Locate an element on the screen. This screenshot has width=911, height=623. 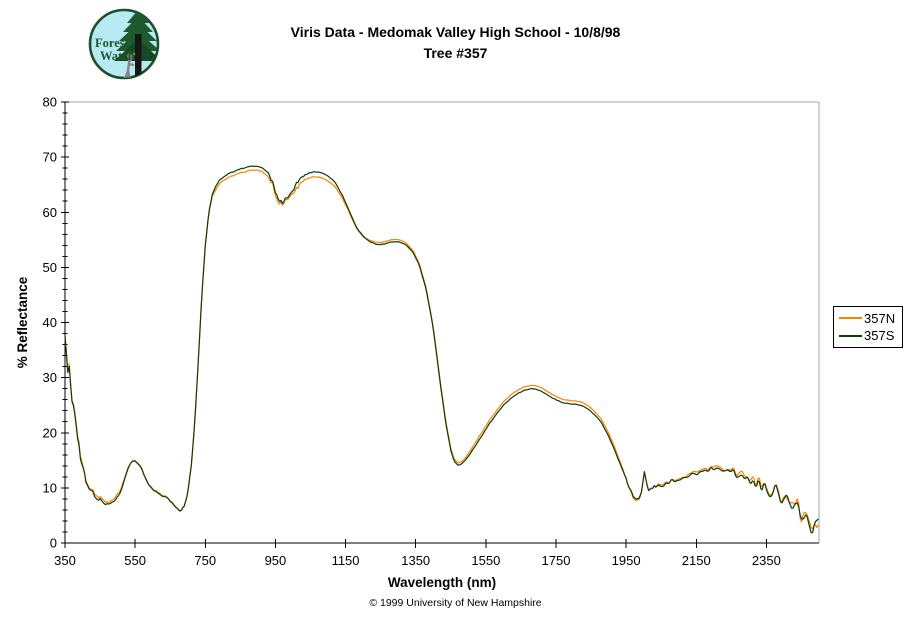
x-tick-label: 1950 is located at coordinates (626, 560).